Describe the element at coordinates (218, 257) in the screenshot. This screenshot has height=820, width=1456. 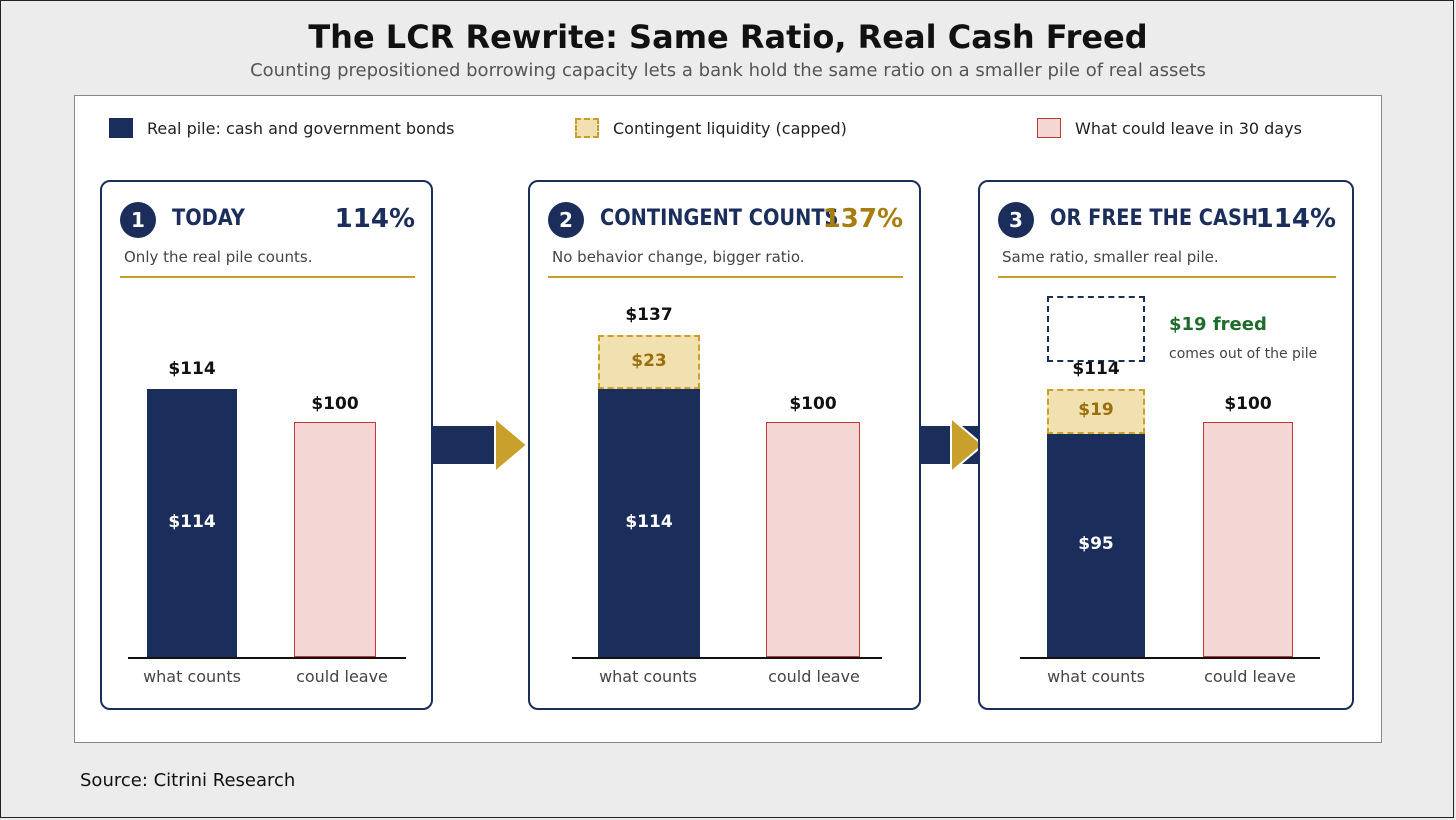
I see `panel-description: Only the real pile counts.` at that location.